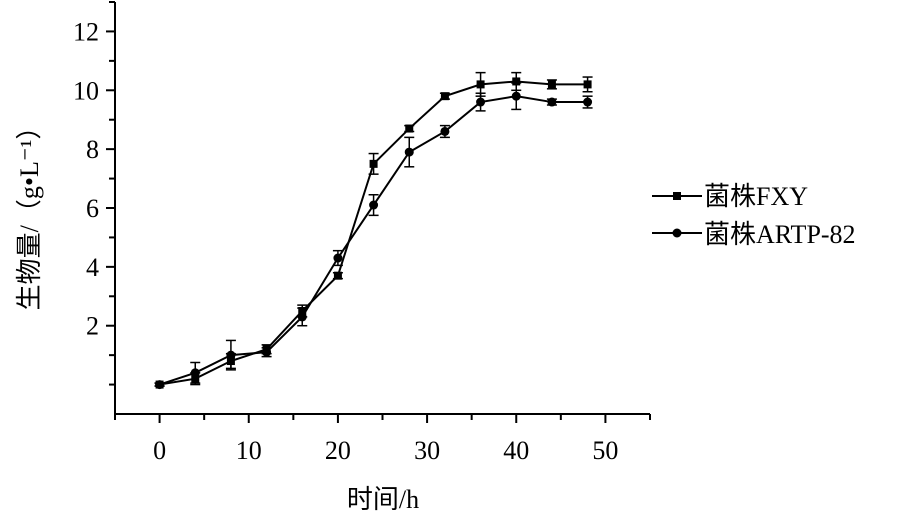  I want to click on x-tick-label: 0, so click(159, 450).